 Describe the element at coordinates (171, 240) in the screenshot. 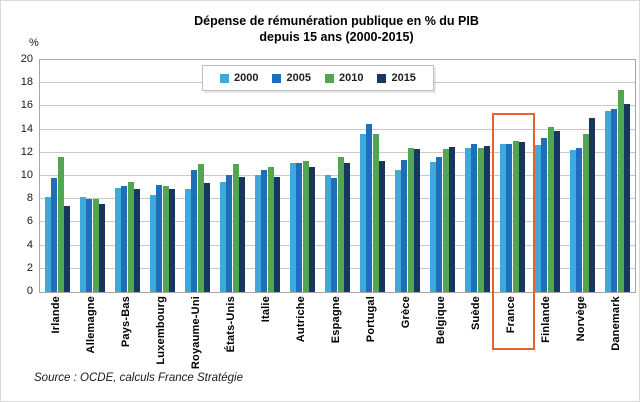

I see `bar-luxembourg-2015` at that location.